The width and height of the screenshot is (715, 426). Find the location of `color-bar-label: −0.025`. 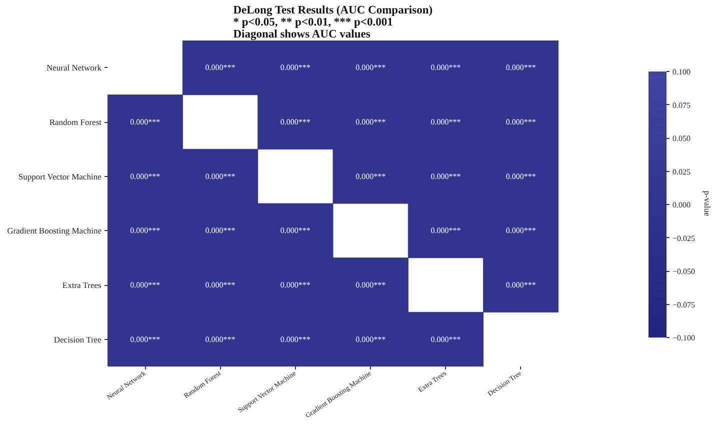

color-bar-label: −0.025 is located at coordinates (684, 238).